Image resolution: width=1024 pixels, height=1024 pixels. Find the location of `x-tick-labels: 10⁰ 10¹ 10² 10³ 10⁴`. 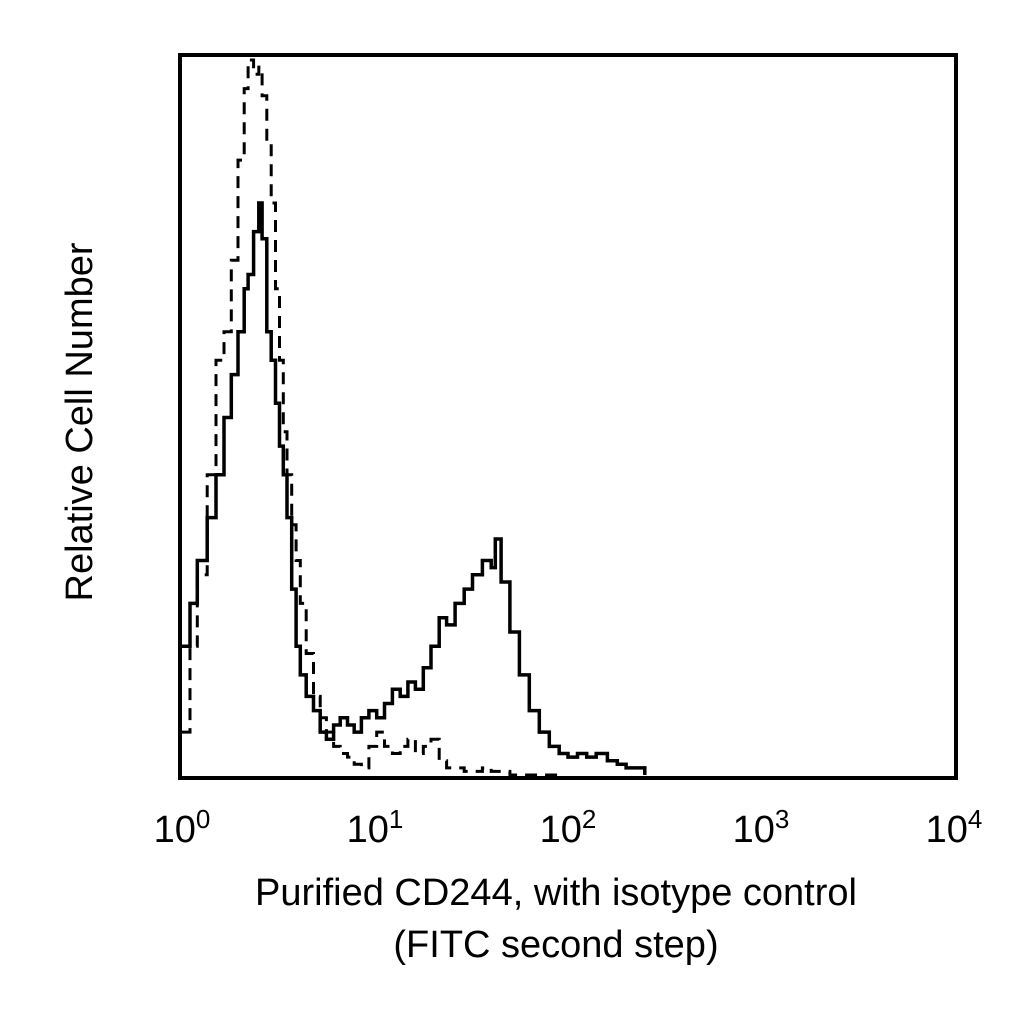

x-tick-labels: 10⁰ 10¹ 10² 10³ 10⁴ is located at coordinates (568, 827).